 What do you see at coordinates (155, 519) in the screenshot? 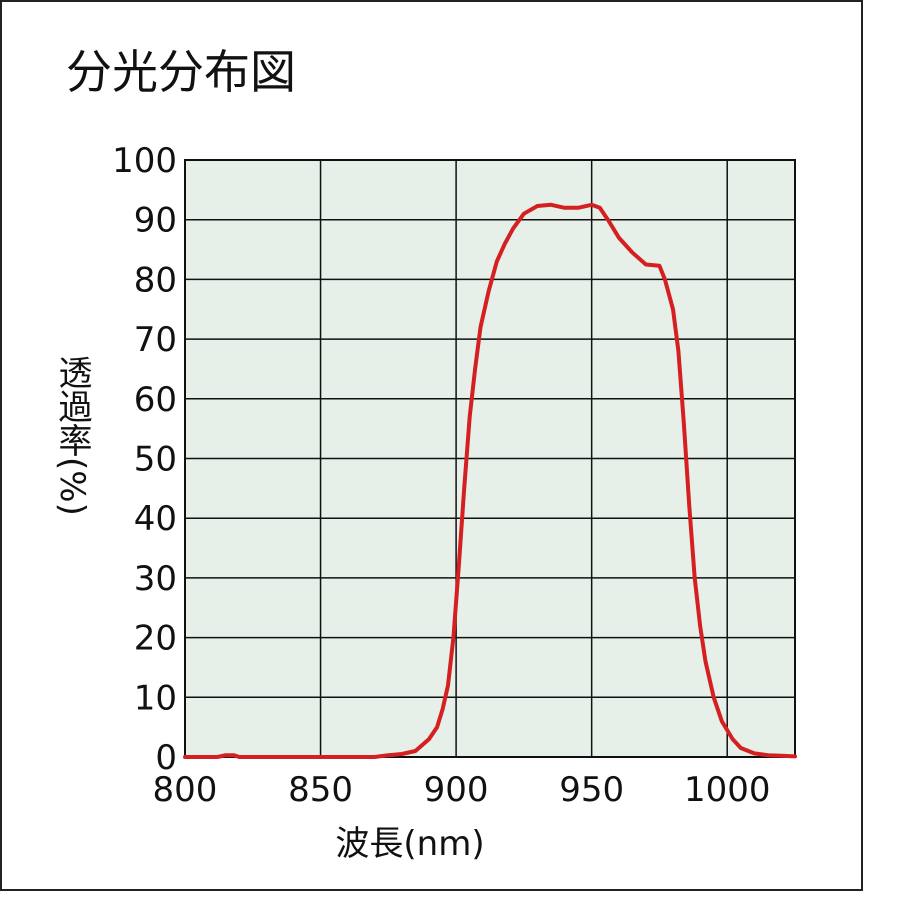
I see `y-tick-label: 40` at bounding box center [155, 519].